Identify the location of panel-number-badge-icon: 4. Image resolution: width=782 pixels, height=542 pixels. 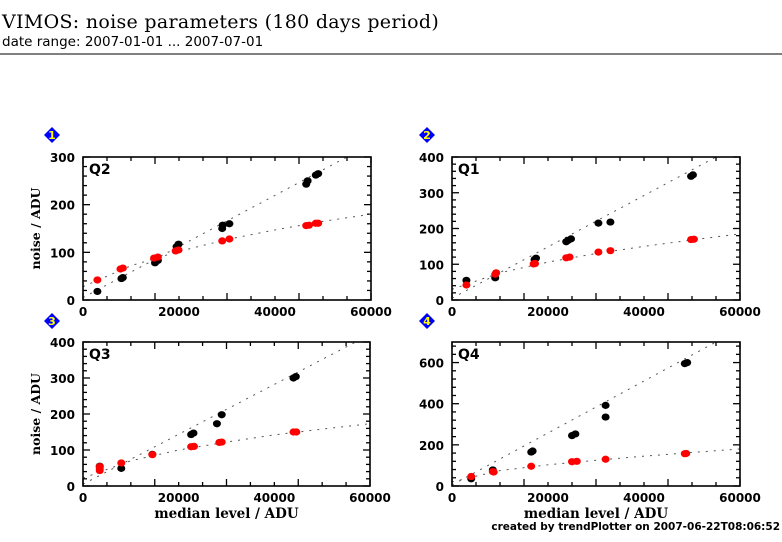
(427, 321).